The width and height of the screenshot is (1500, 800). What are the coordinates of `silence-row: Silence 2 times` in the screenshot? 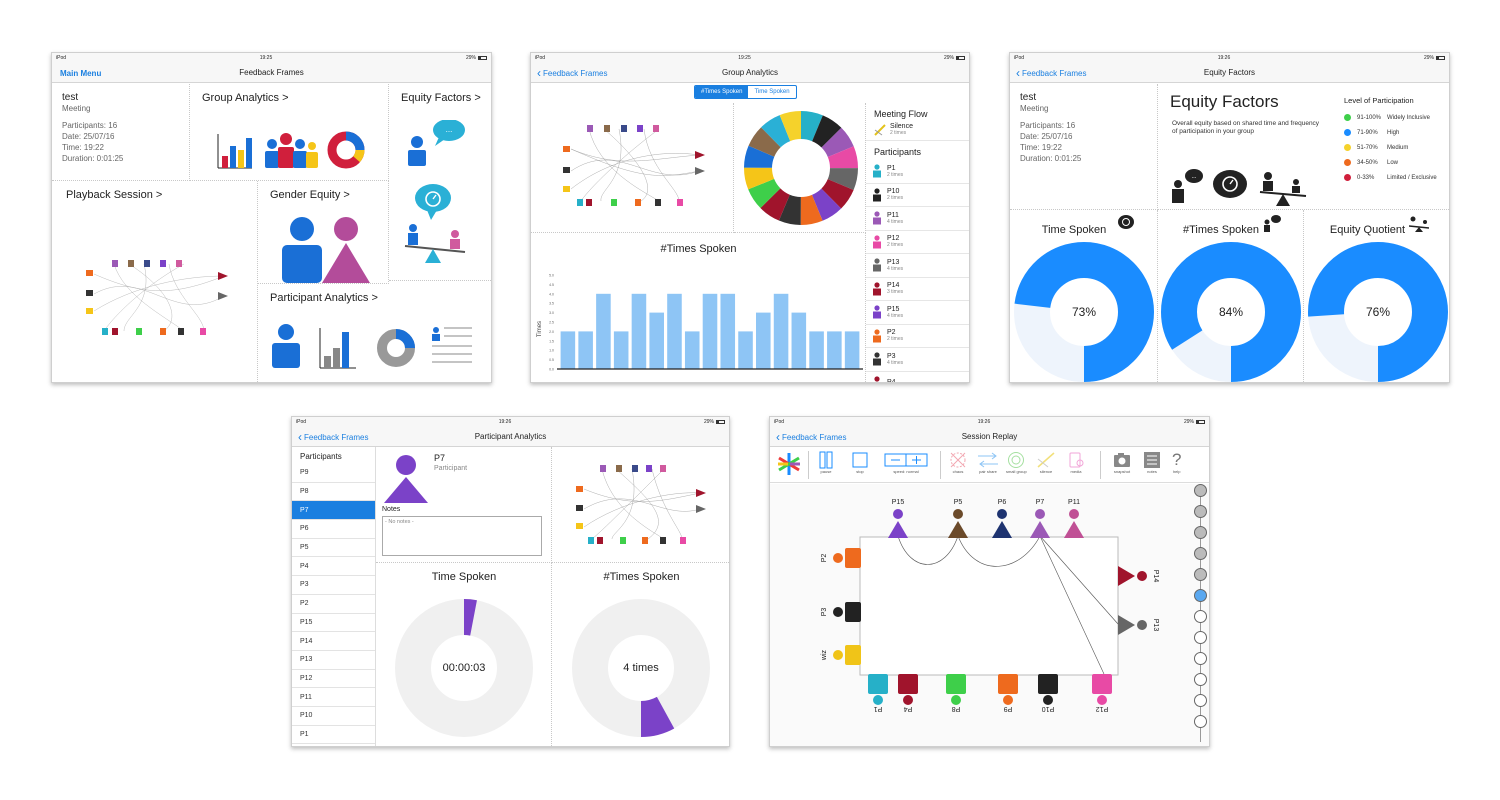 It's located at (917, 131).